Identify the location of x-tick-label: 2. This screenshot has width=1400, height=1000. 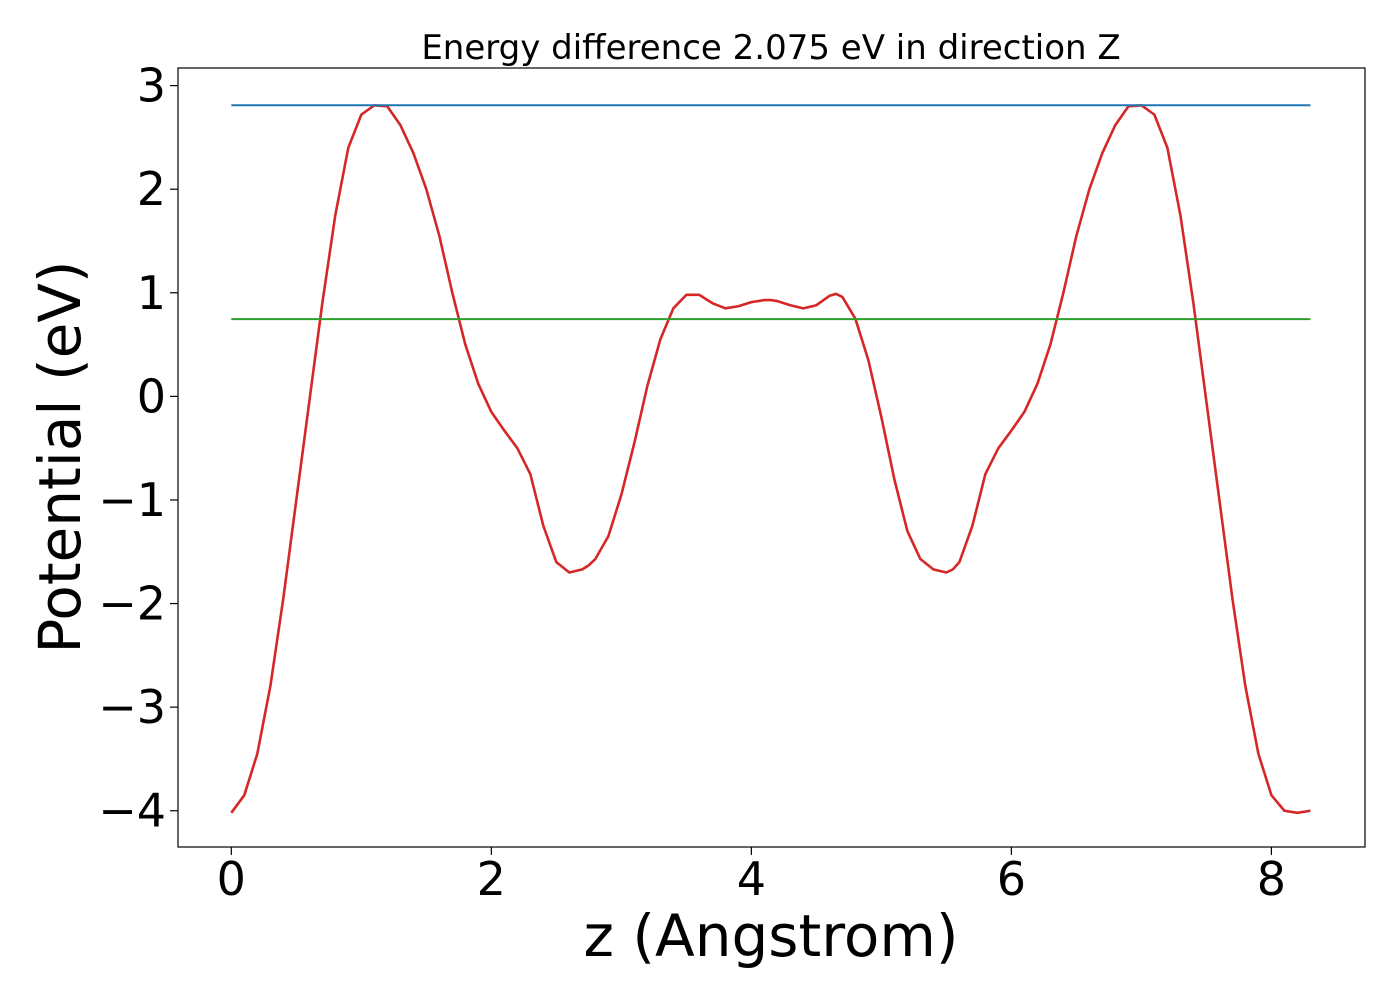
(491, 879).